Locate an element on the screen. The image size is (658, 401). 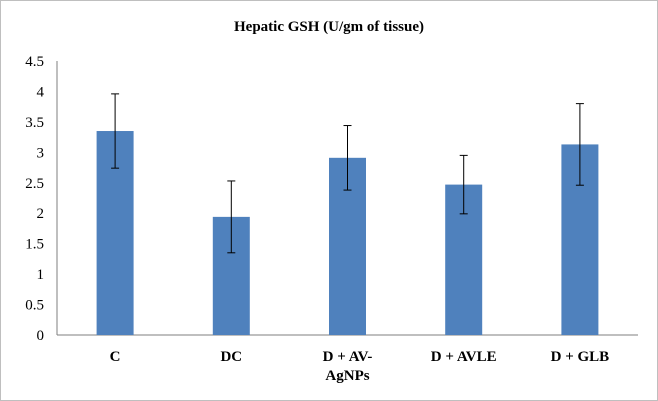
x-tick-label: D + GLB is located at coordinates (580, 357).